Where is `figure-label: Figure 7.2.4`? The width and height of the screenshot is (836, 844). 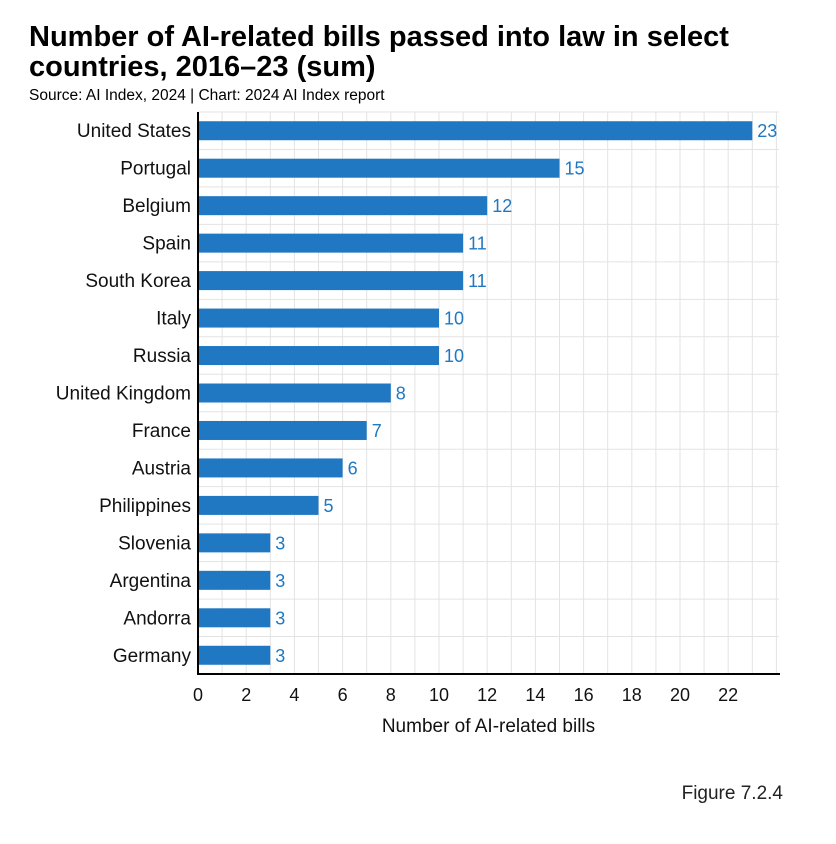 figure-label: Figure 7.2.4 is located at coordinates (732, 793).